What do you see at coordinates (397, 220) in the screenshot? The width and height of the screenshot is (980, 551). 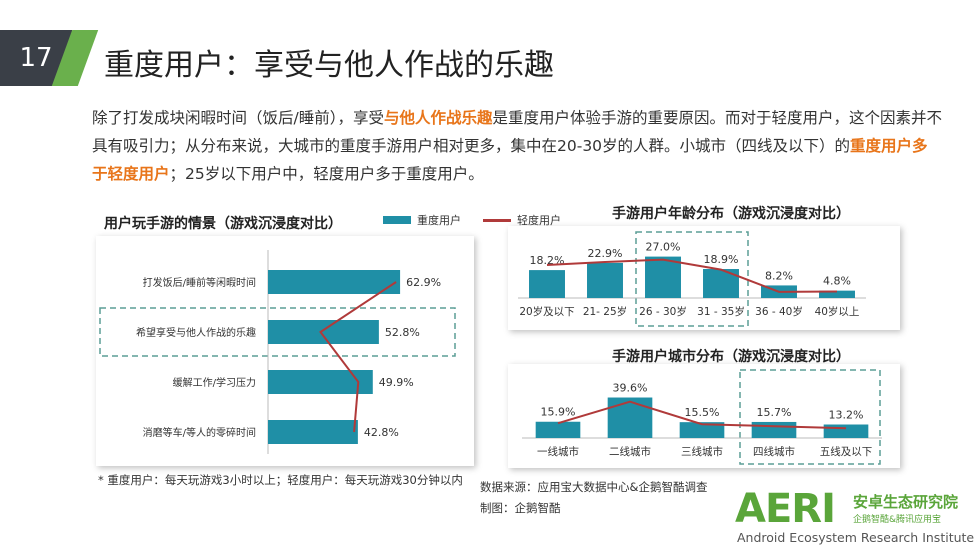 I see `legend-bar-swatch` at bounding box center [397, 220].